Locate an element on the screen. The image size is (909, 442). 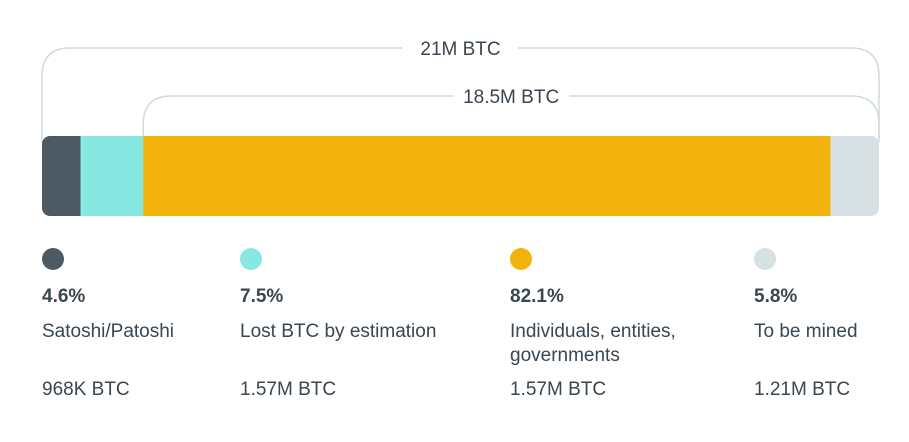
legend-item-lost: 7.5% Lost BTC by estimation is located at coordinates (360, 296).